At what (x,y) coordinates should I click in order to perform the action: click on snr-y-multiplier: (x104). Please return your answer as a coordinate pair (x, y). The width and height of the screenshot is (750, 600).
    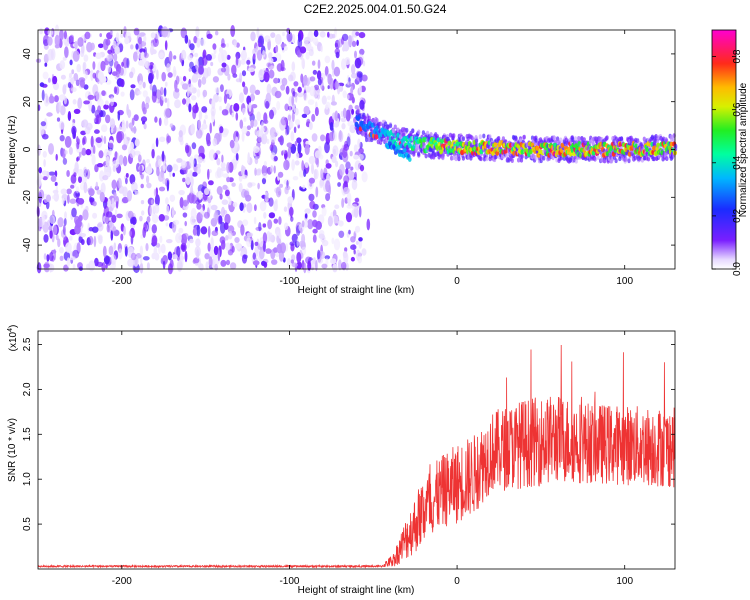
    Looking at the image, I should click on (13, 338).